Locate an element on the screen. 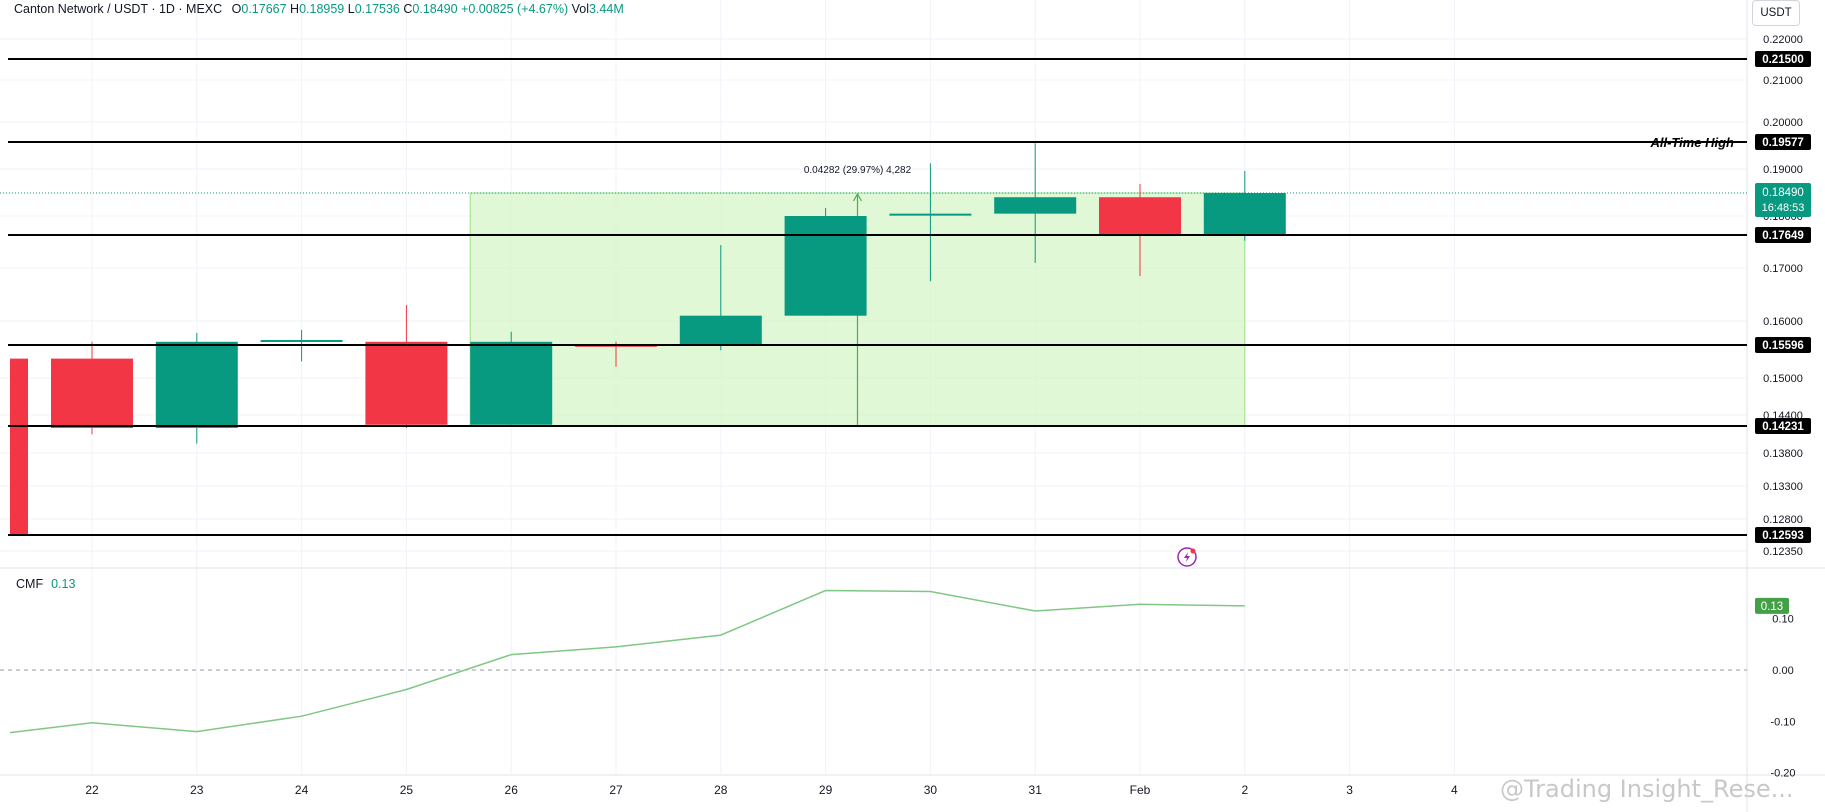 This screenshot has height=812, width=1825. x-tick-label: 26 is located at coordinates (512, 790).